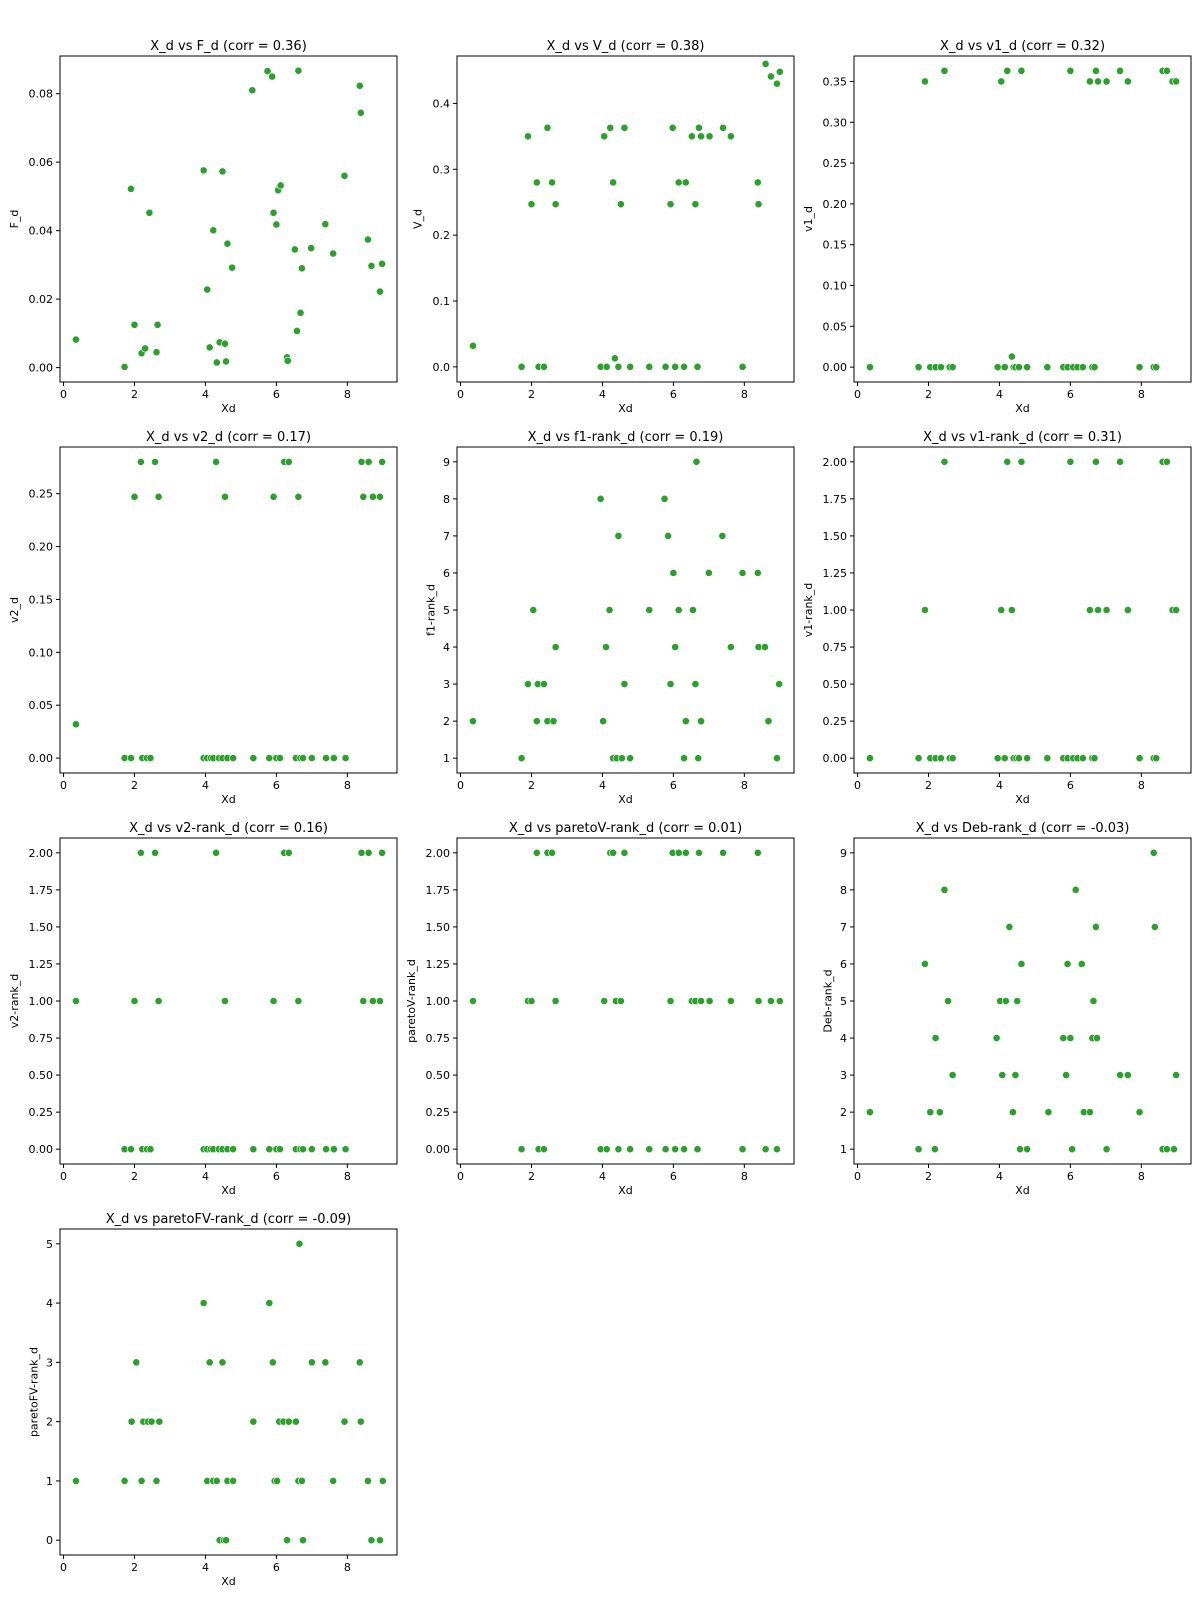 This screenshot has height=1600, width=1200. I want to click on y-tick-label: 0.75, so click(41, 1038).